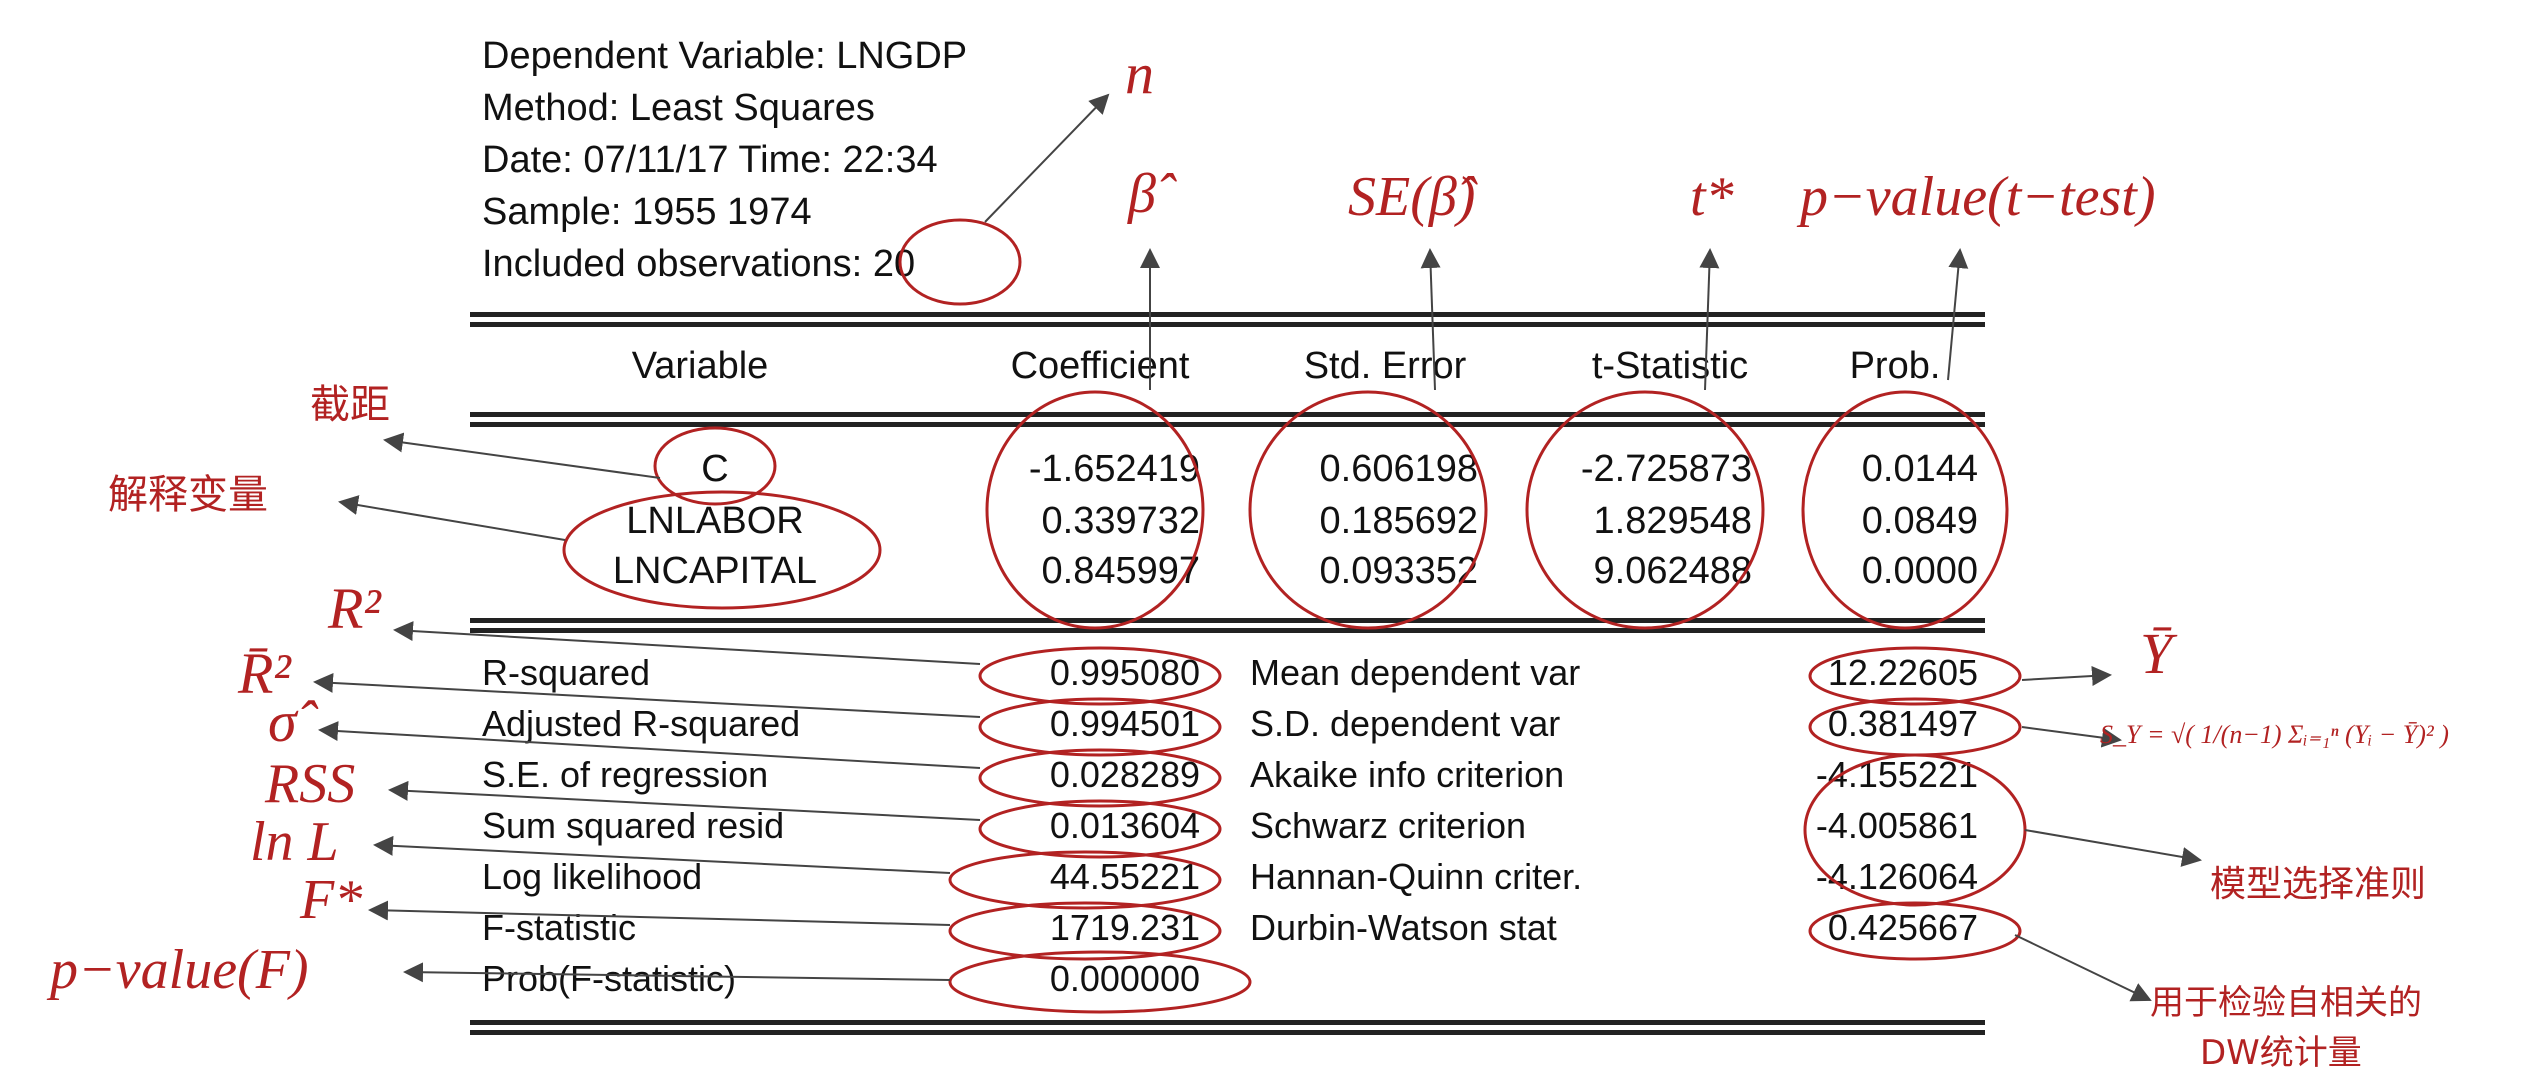  I want to click on col-variable: Variable, so click(700, 366).